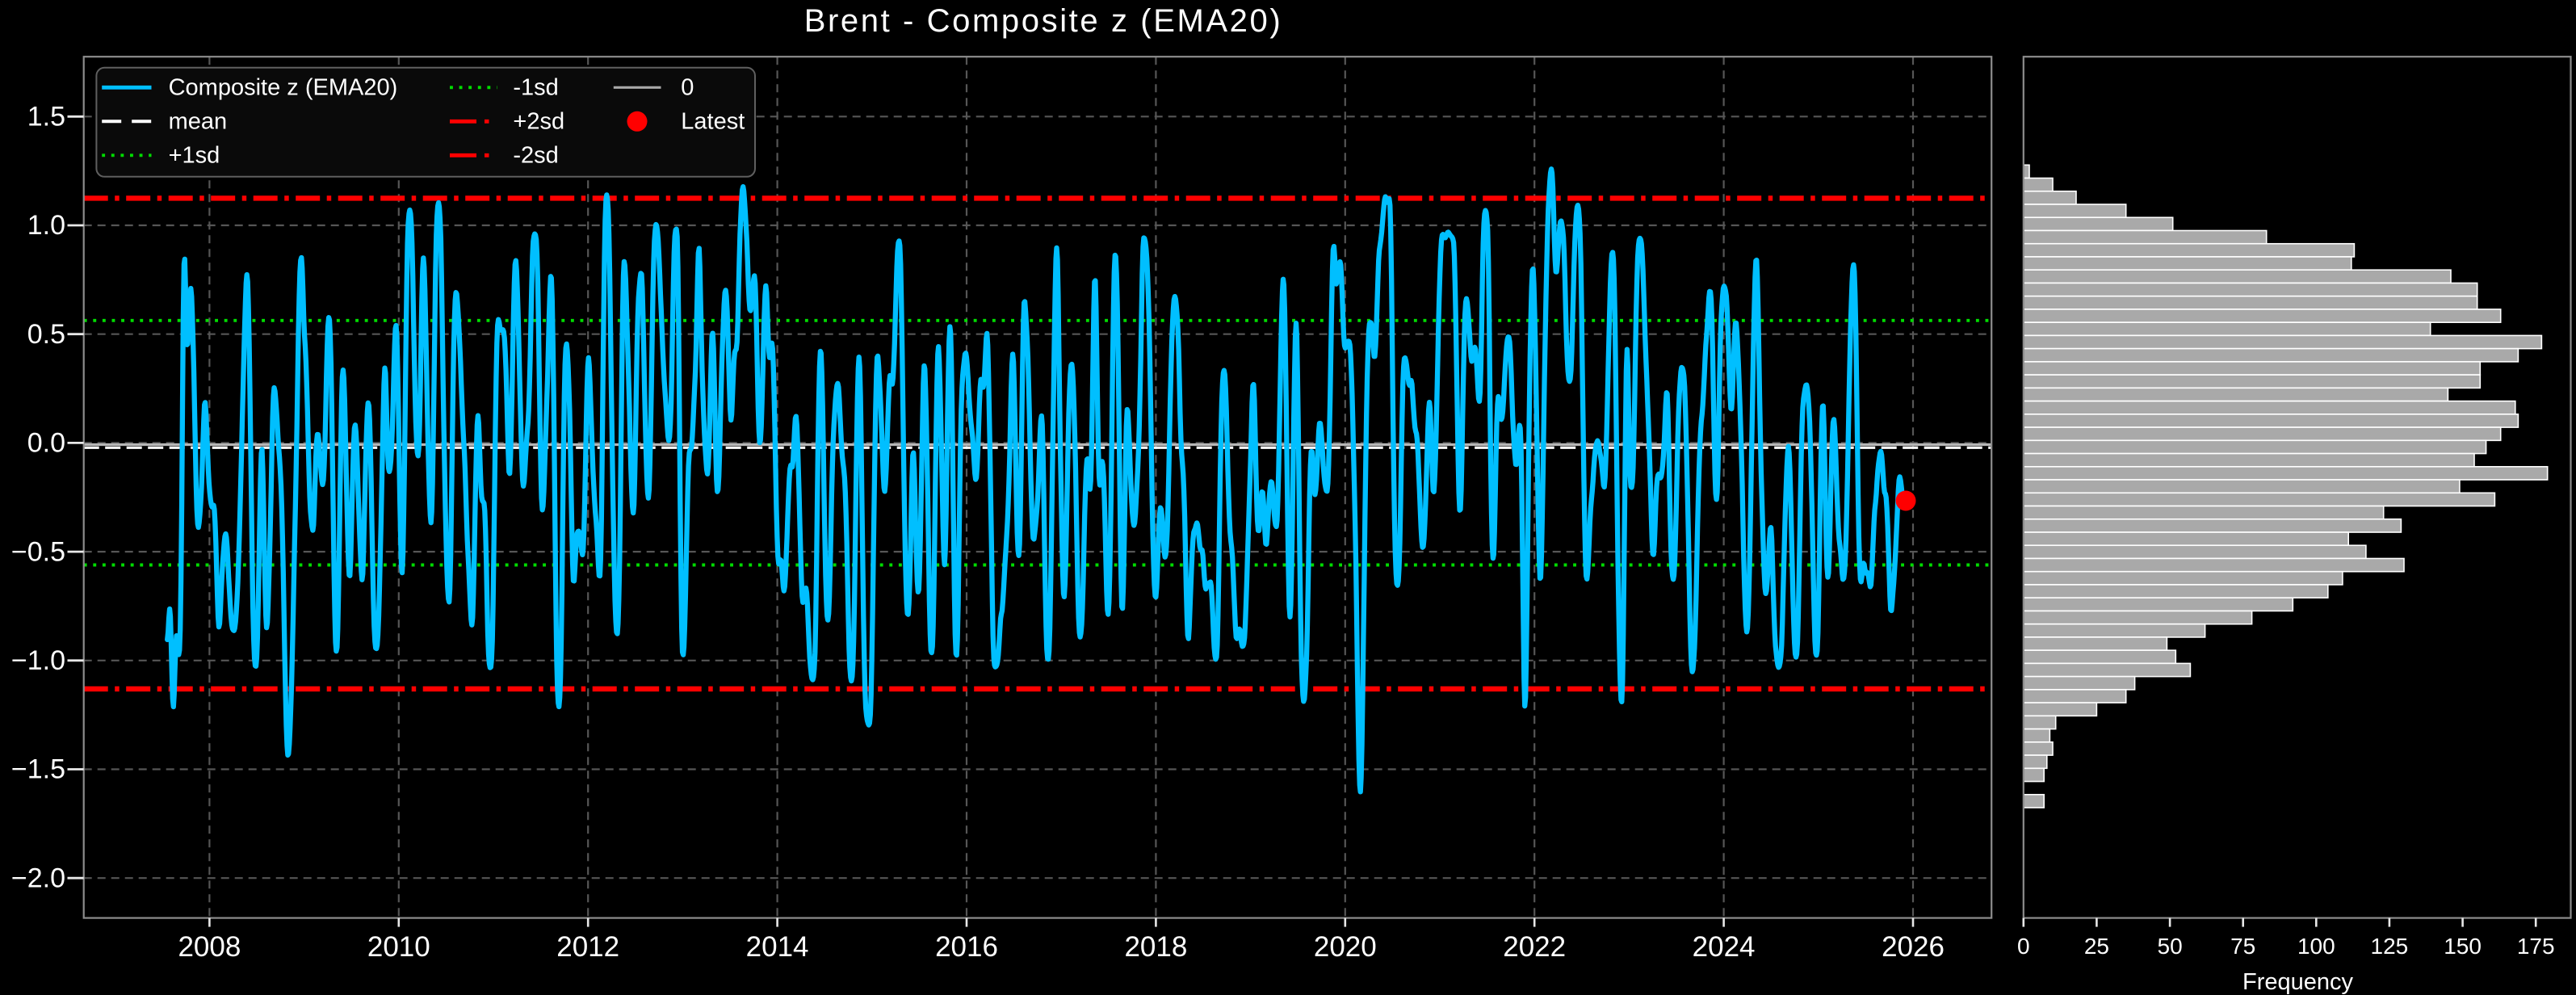 This screenshot has height=995, width=2576. What do you see at coordinates (2096, 947) in the screenshot?
I see `svg-text: 25` at bounding box center [2096, 947].